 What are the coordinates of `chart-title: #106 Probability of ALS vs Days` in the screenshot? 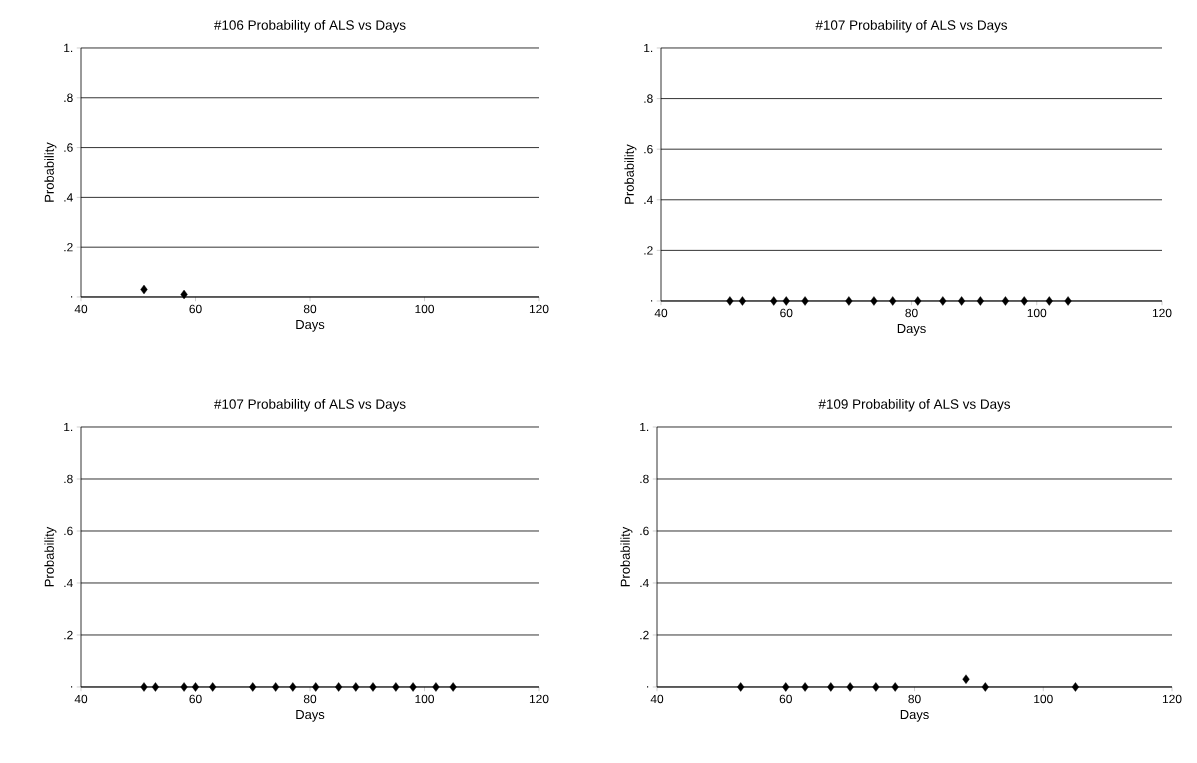 It's located at (310, 26).